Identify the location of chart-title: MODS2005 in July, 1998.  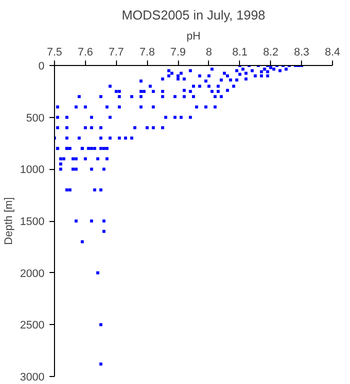
(194, 15).